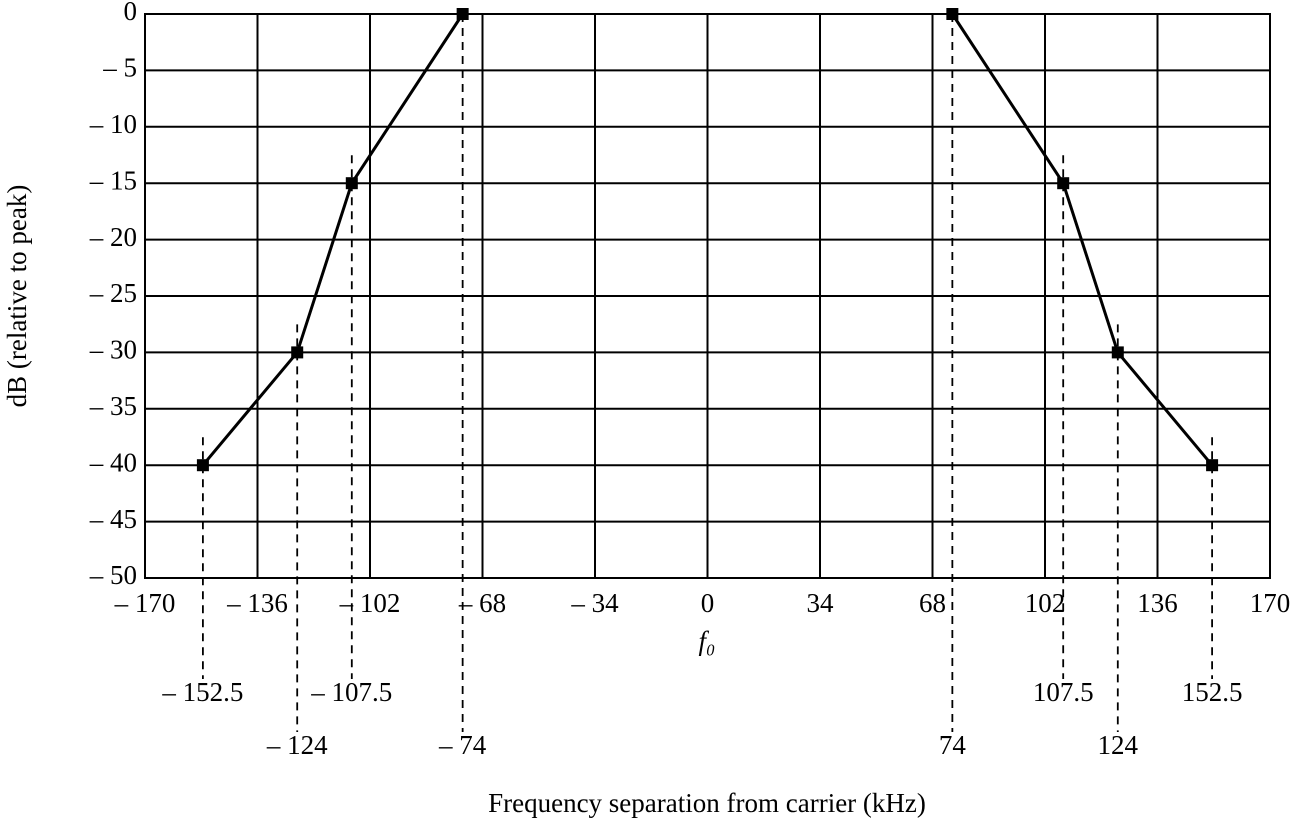 The height and width of the screenshot is (832, 1299). I want to click on x-tick-label: 102, so click(1045, 603).